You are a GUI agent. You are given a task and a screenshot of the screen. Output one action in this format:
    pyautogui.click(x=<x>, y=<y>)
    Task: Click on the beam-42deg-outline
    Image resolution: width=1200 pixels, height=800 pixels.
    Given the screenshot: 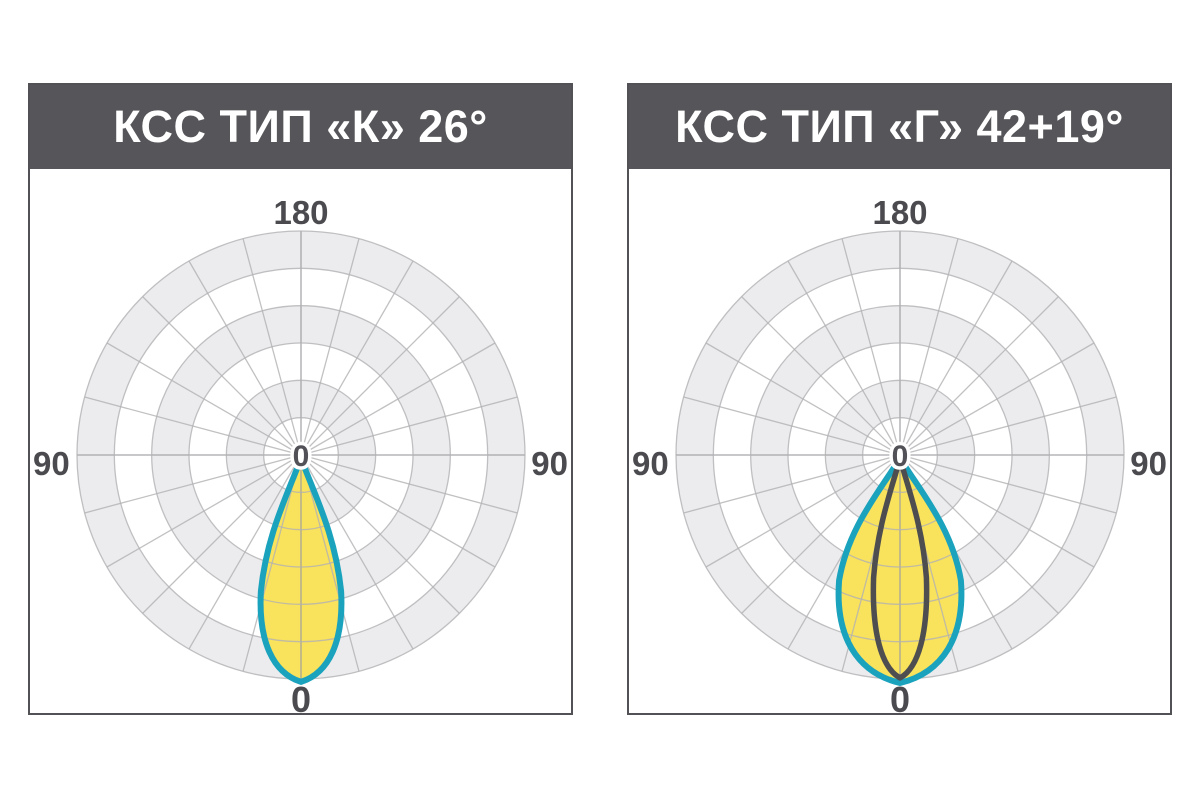 What is the action you would take?
    pyautogui.click(x=900, y=570)
    